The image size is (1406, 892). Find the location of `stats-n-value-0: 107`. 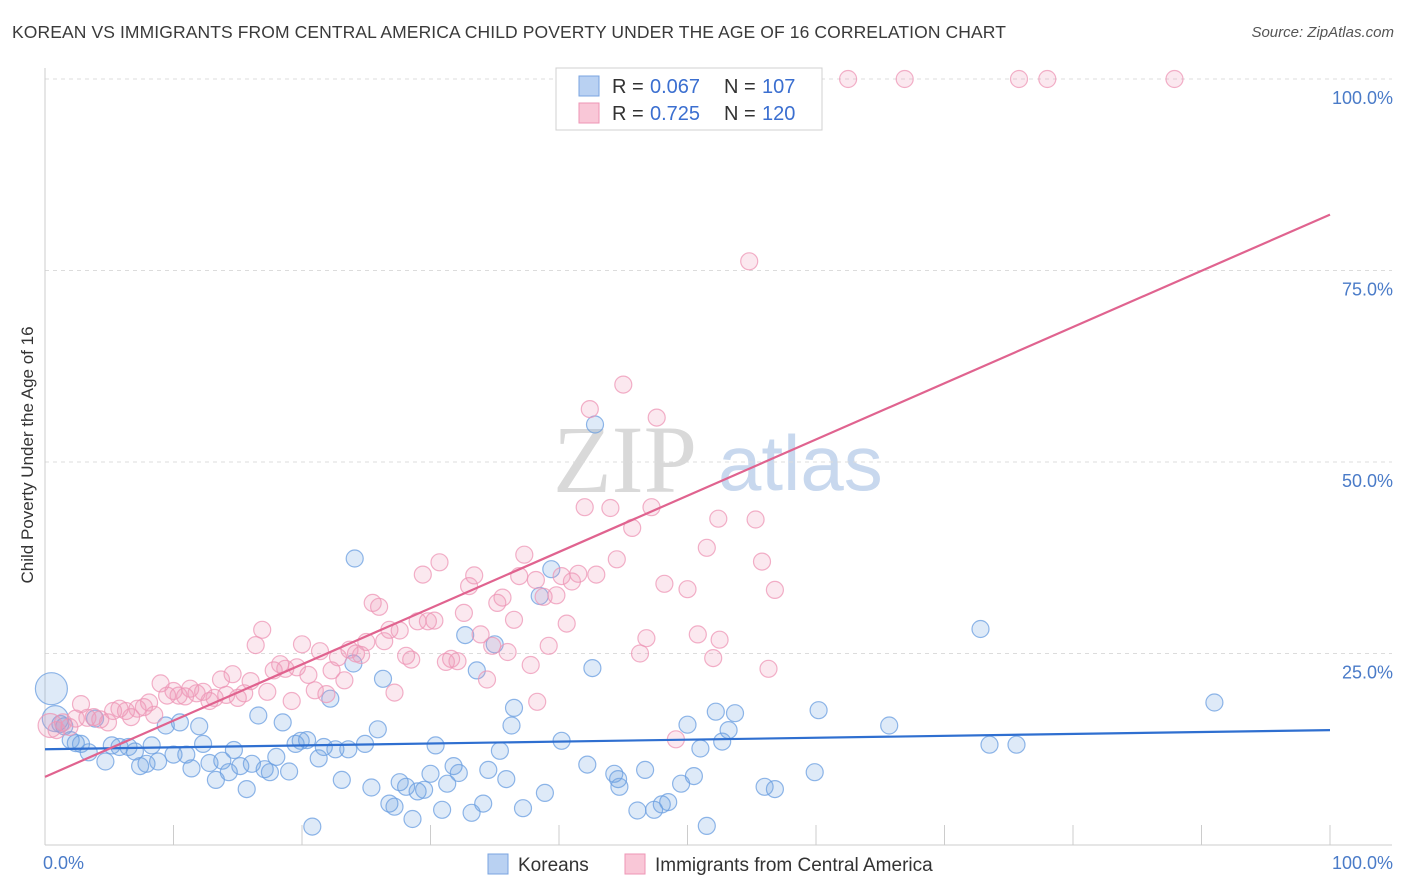

stats-n-value-0: 107 is located at coordinates (778, 87).